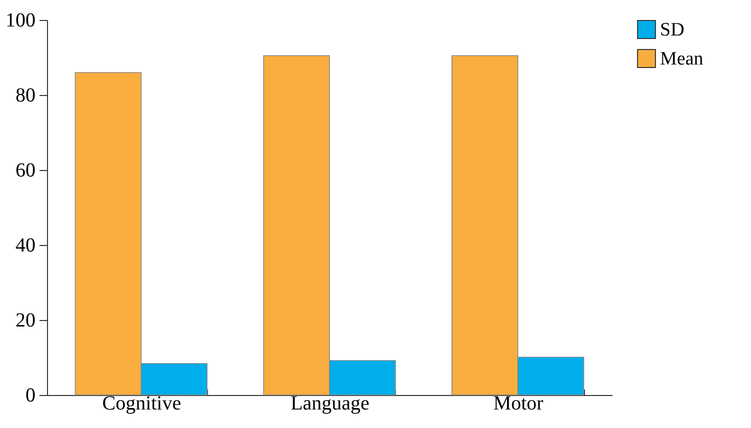 The image size is (751, 428). What do you see at coordinates (26, 95) in the screenshot?
I see `y-tick-label: 80` at bounding box center [26, 95].